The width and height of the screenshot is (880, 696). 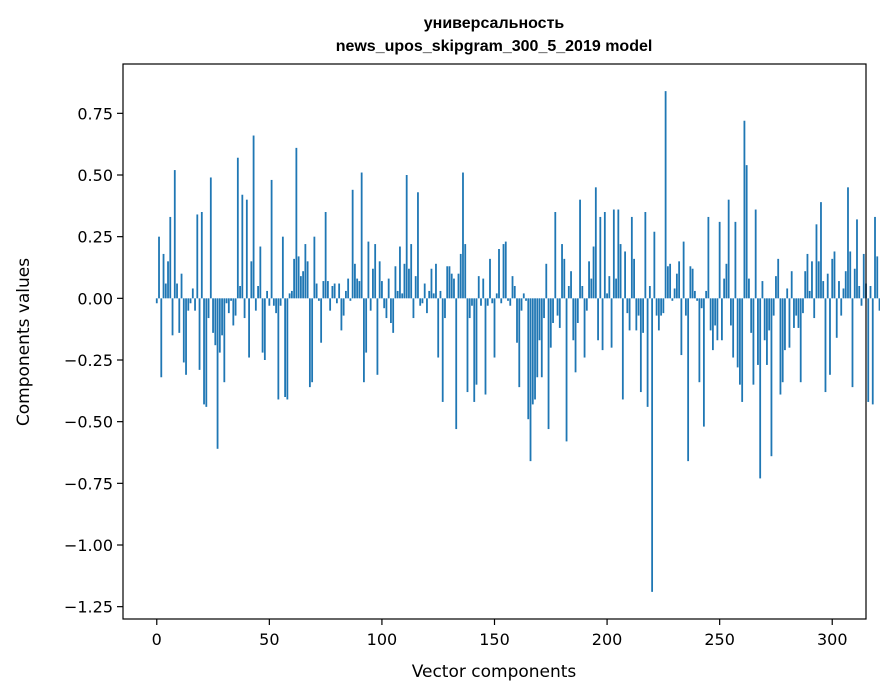 What do you see at coordinates (157, 639) in the screenshot?
I see `x-tick-label: 0` at bounding box center [157, 639].